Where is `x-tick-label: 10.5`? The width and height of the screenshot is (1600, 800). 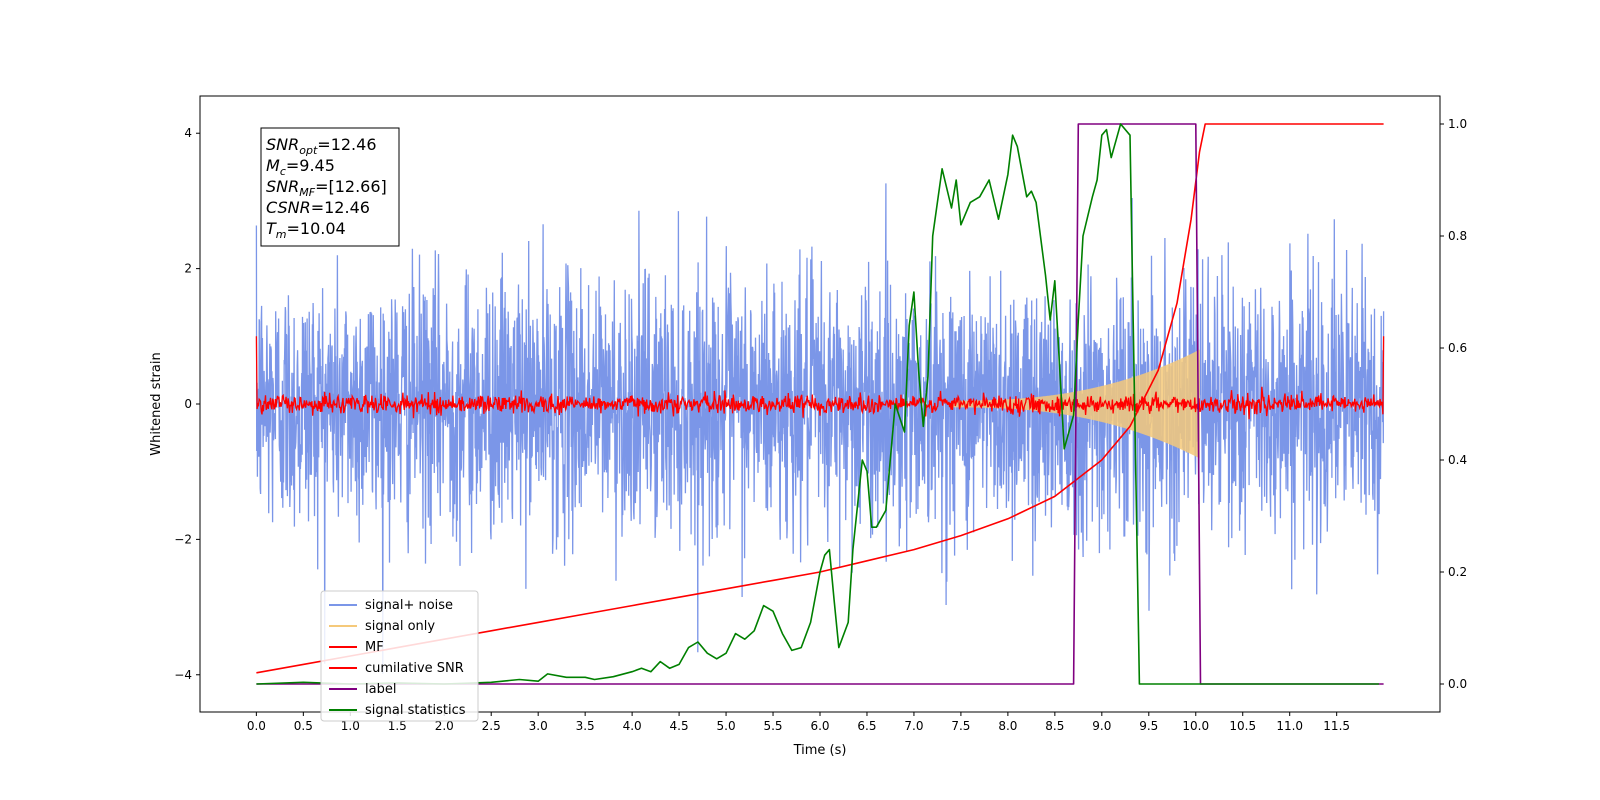
x-tick-label: 10.5 is located at coordinates (1242, 726).